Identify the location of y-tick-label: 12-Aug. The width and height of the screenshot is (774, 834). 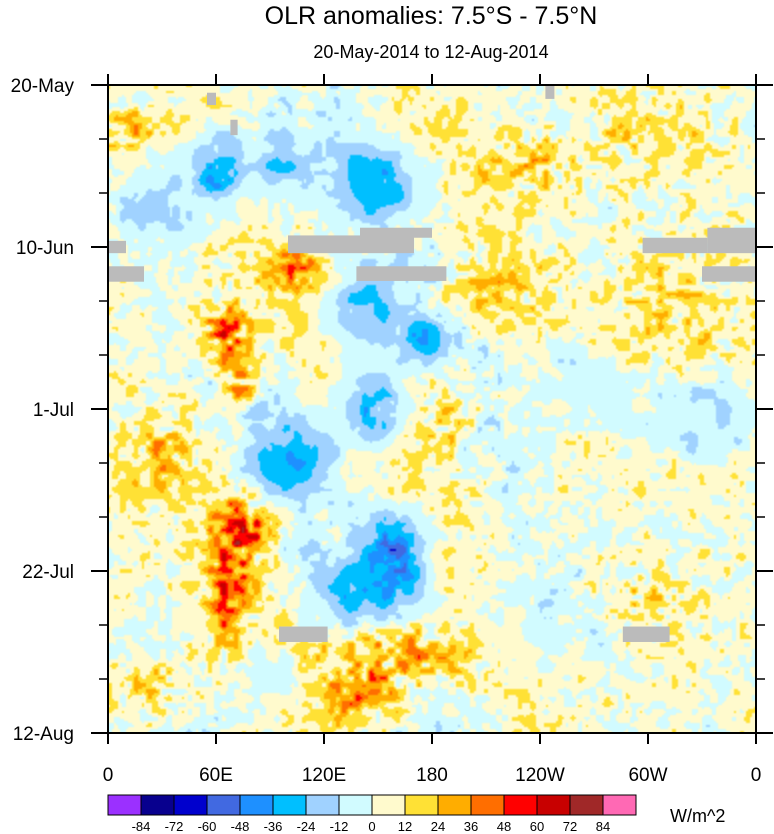
(43, 734).